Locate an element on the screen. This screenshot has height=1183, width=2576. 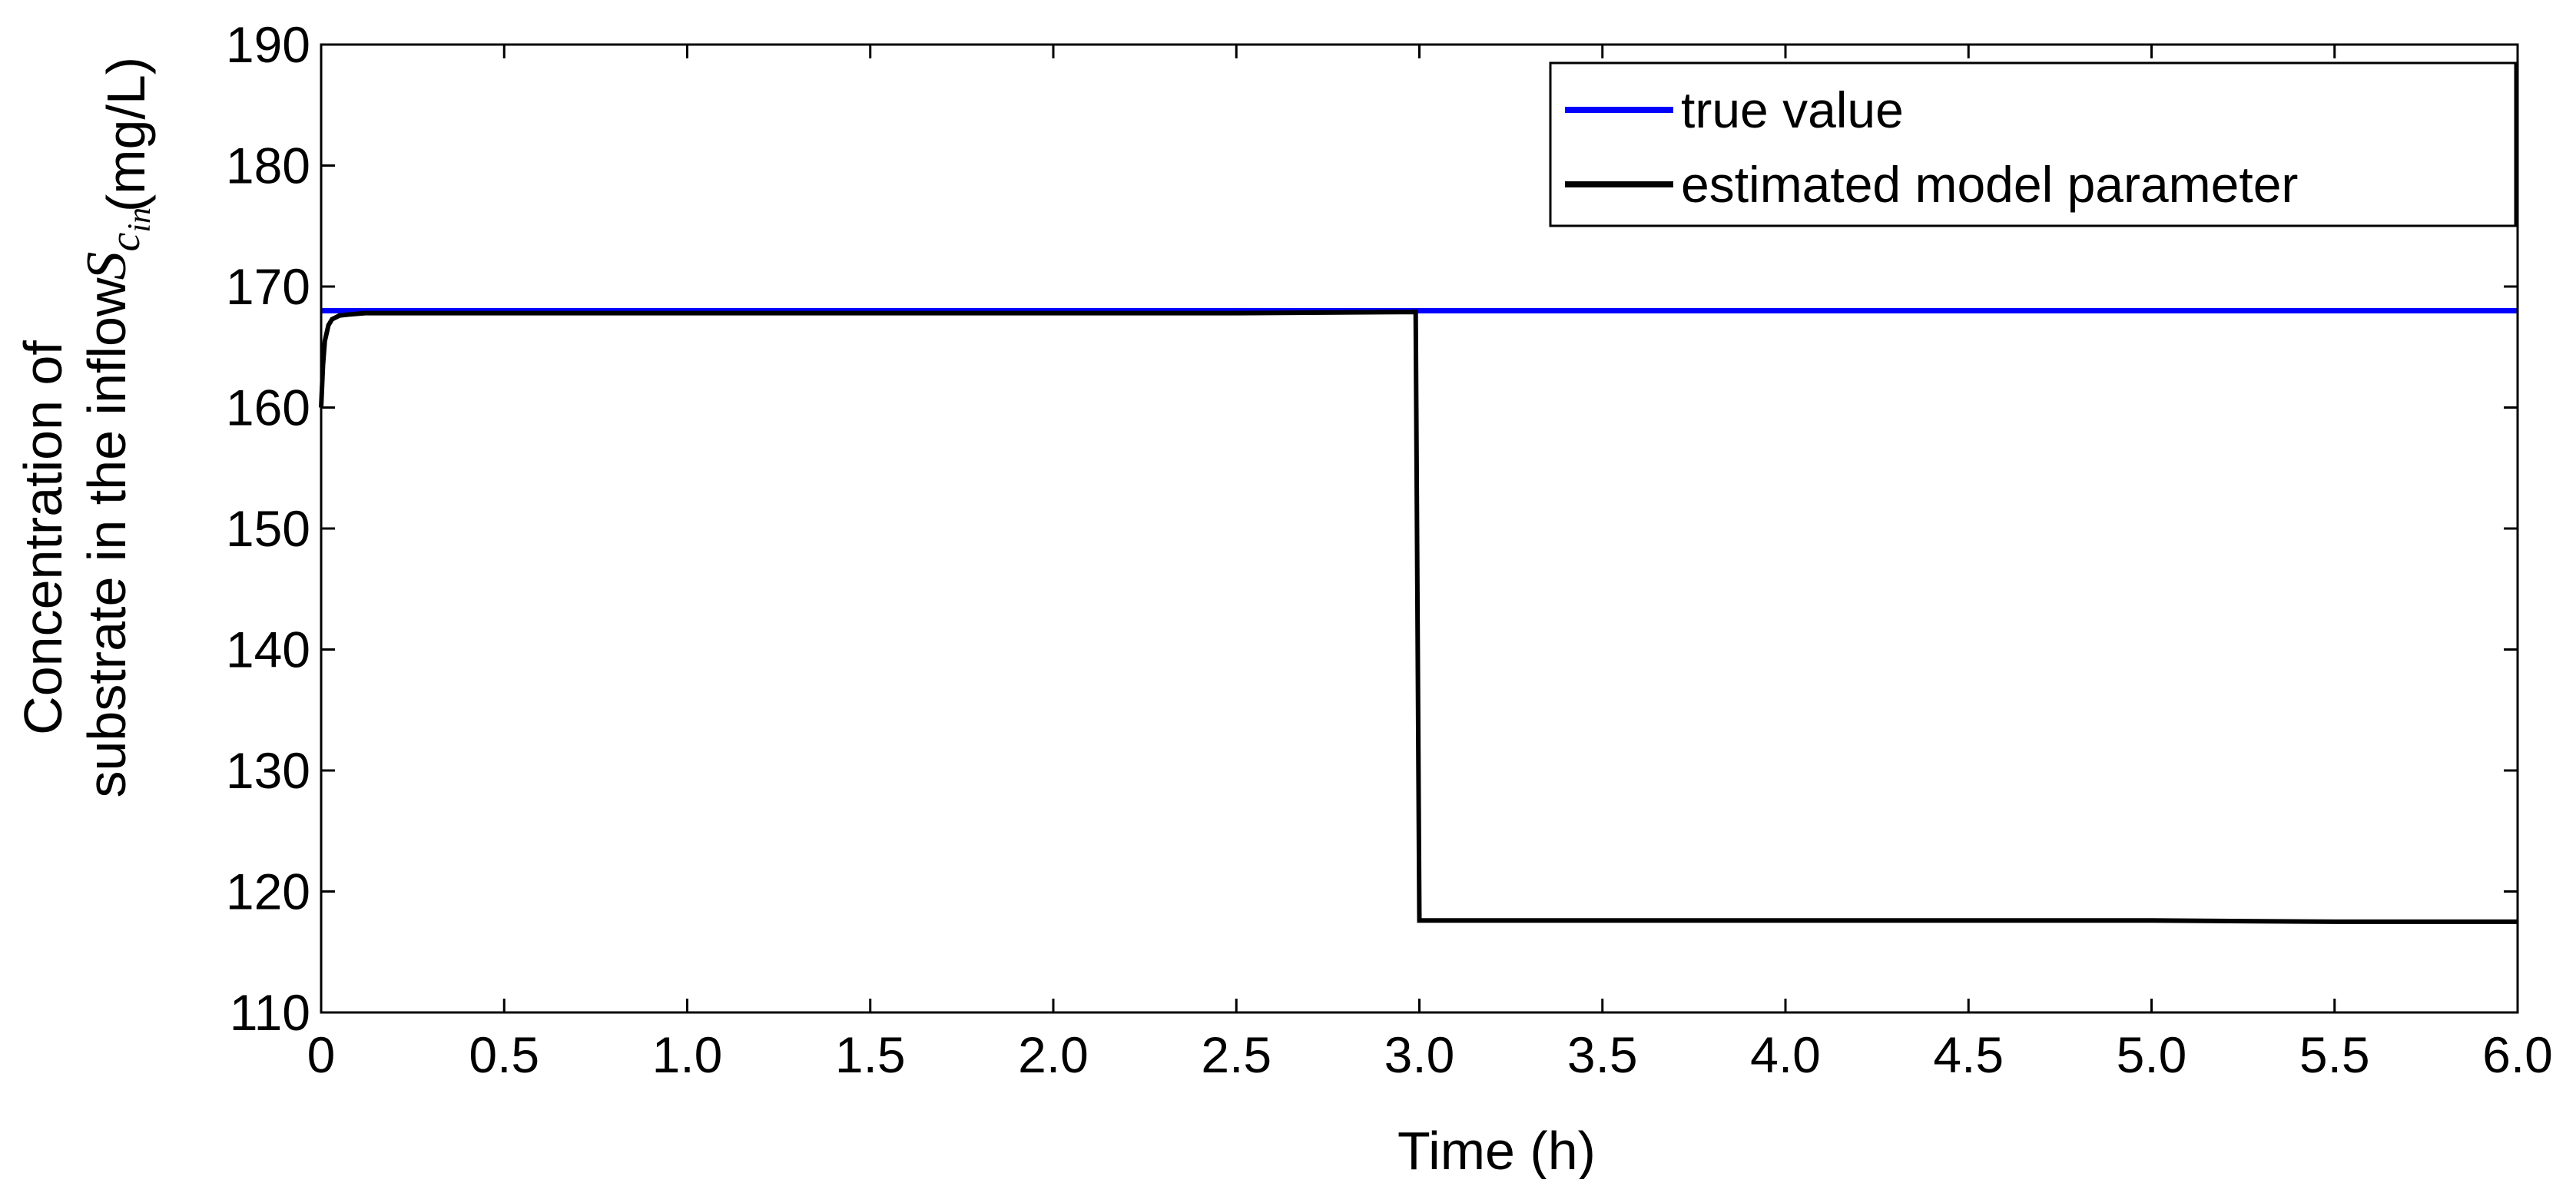
legend-label-true-value: true value is located at coordinates (1792, 109).